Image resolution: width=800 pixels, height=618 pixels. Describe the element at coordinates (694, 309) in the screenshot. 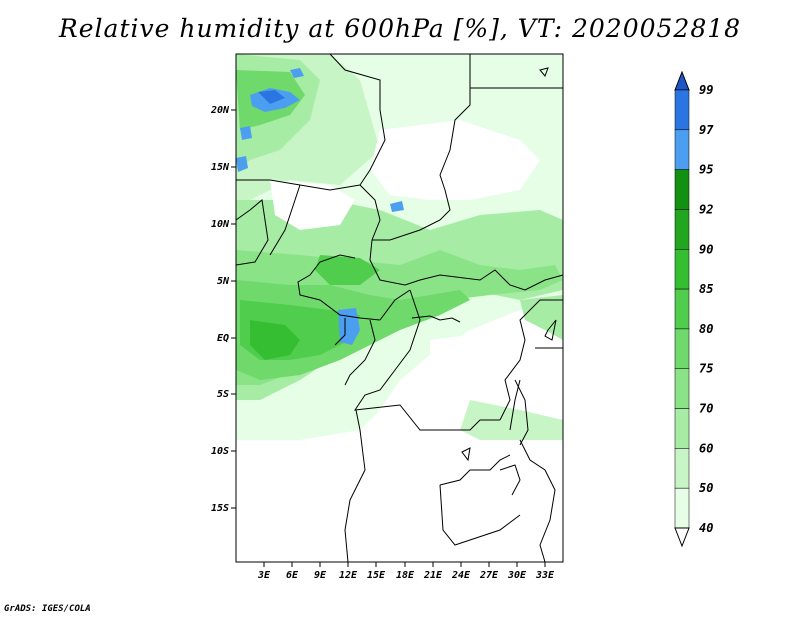

I see `colorbar: 40 50 60 70 75 80 85 90 92 95 97 99` at that location.